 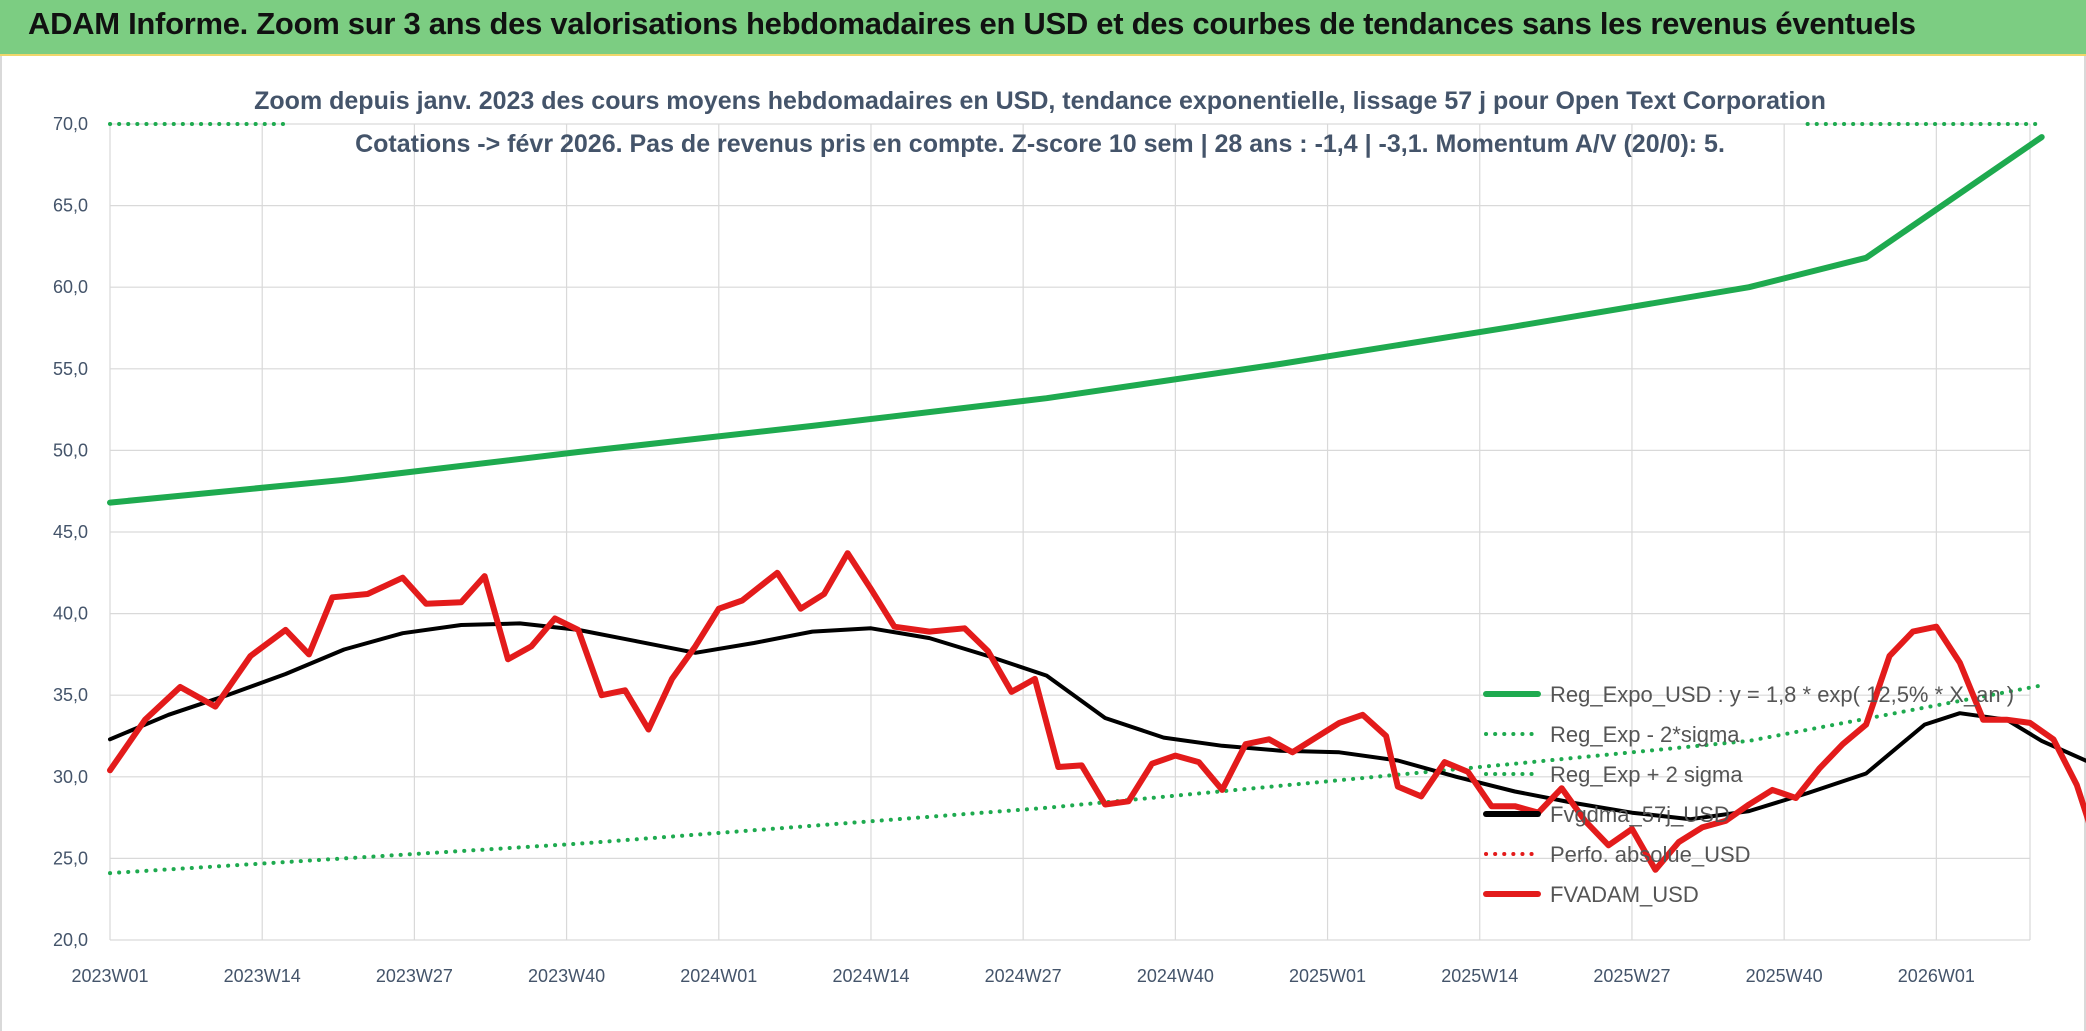 What do you see at coordinates (1175, 976) in the screenshot?
I see `x-tick-label: 2024W40` at bounding box center [1175, 976].